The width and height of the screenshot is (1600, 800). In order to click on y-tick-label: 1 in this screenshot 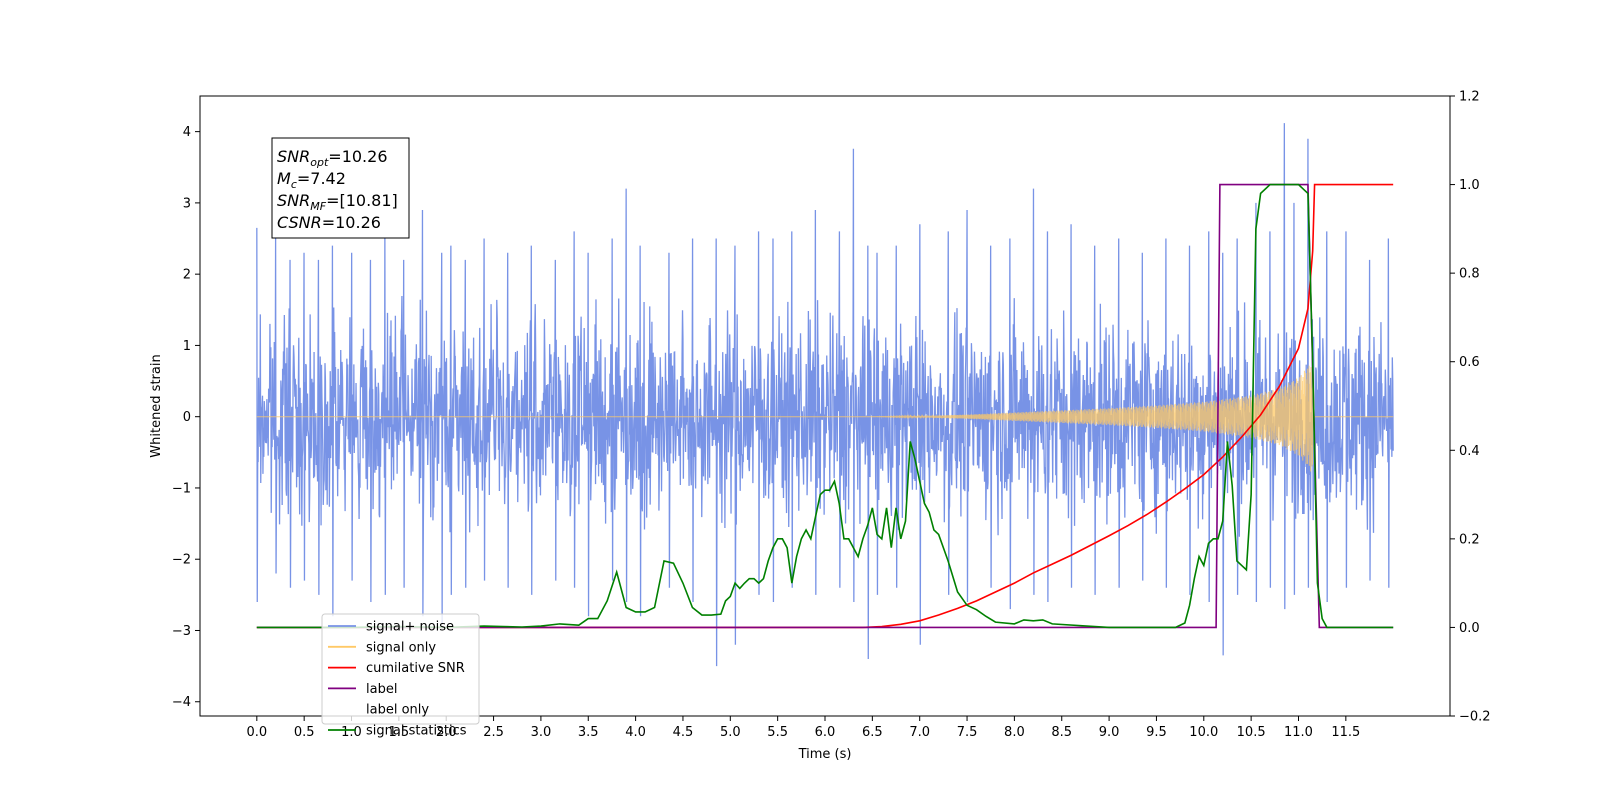, I will do `click(187, 346)`.